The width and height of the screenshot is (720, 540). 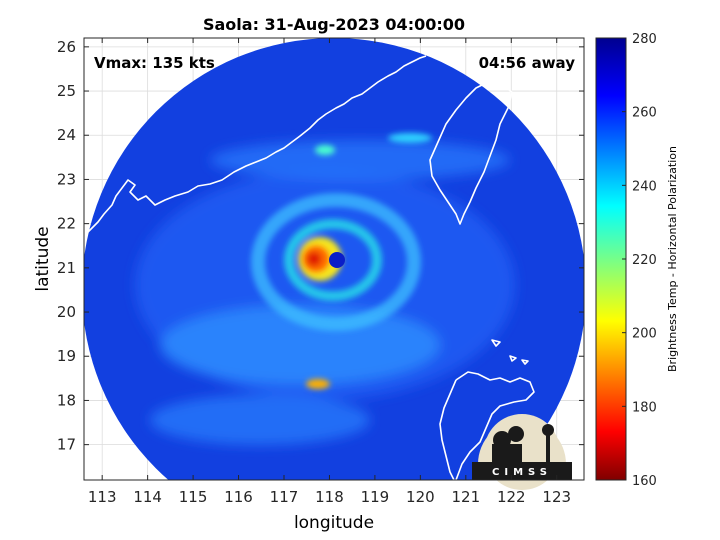 I want to click on colorbar-tick-label-220: 220, so click(x=644, y=260).